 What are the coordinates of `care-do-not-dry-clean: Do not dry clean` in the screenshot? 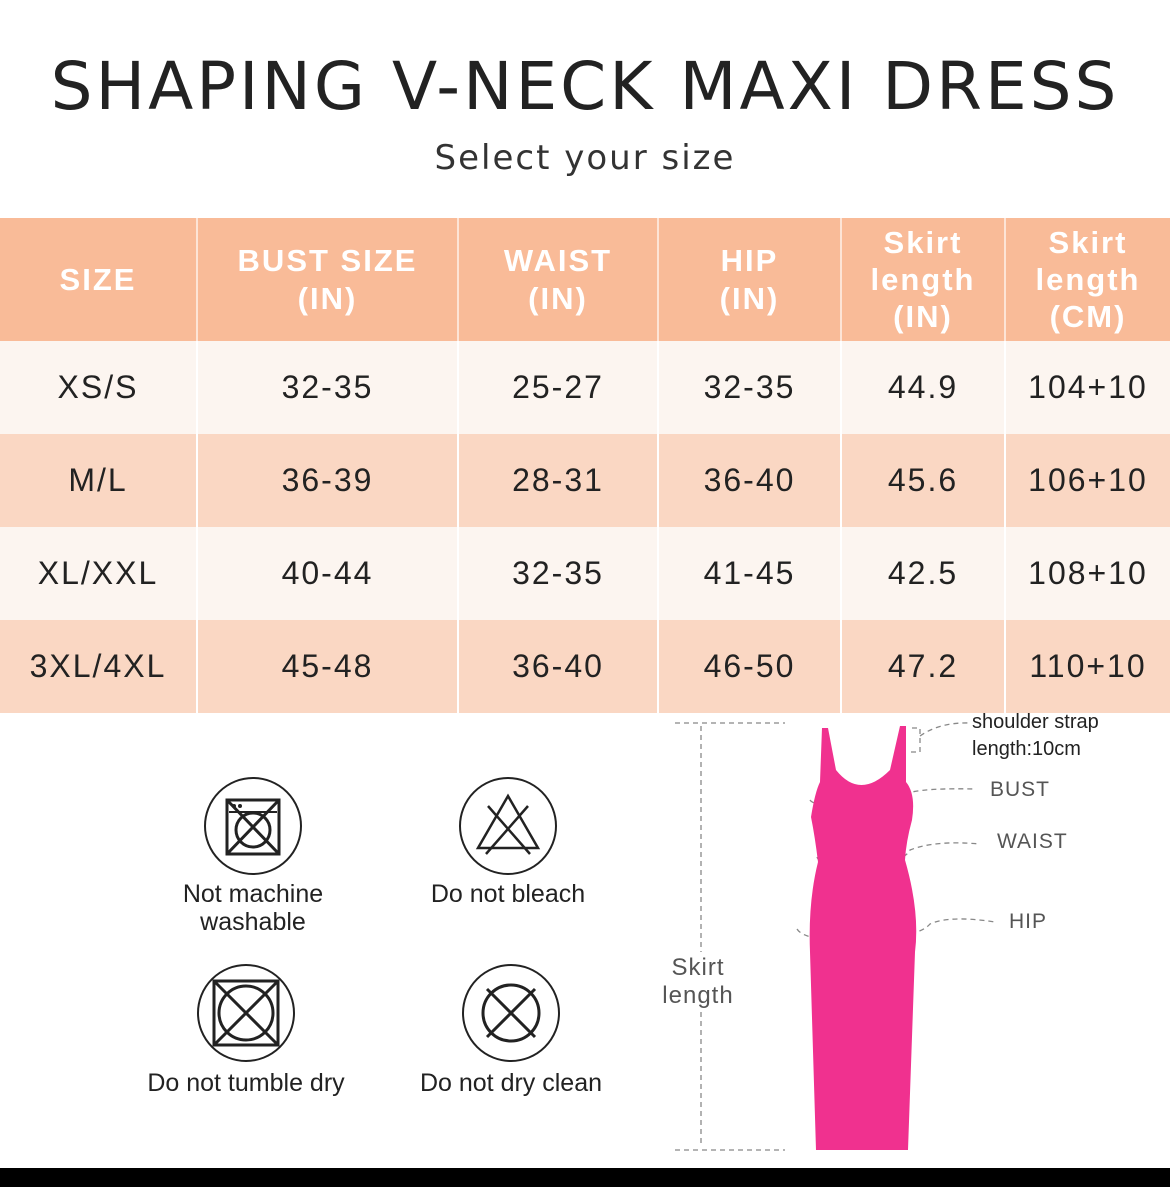 It's located at (511, 1030).